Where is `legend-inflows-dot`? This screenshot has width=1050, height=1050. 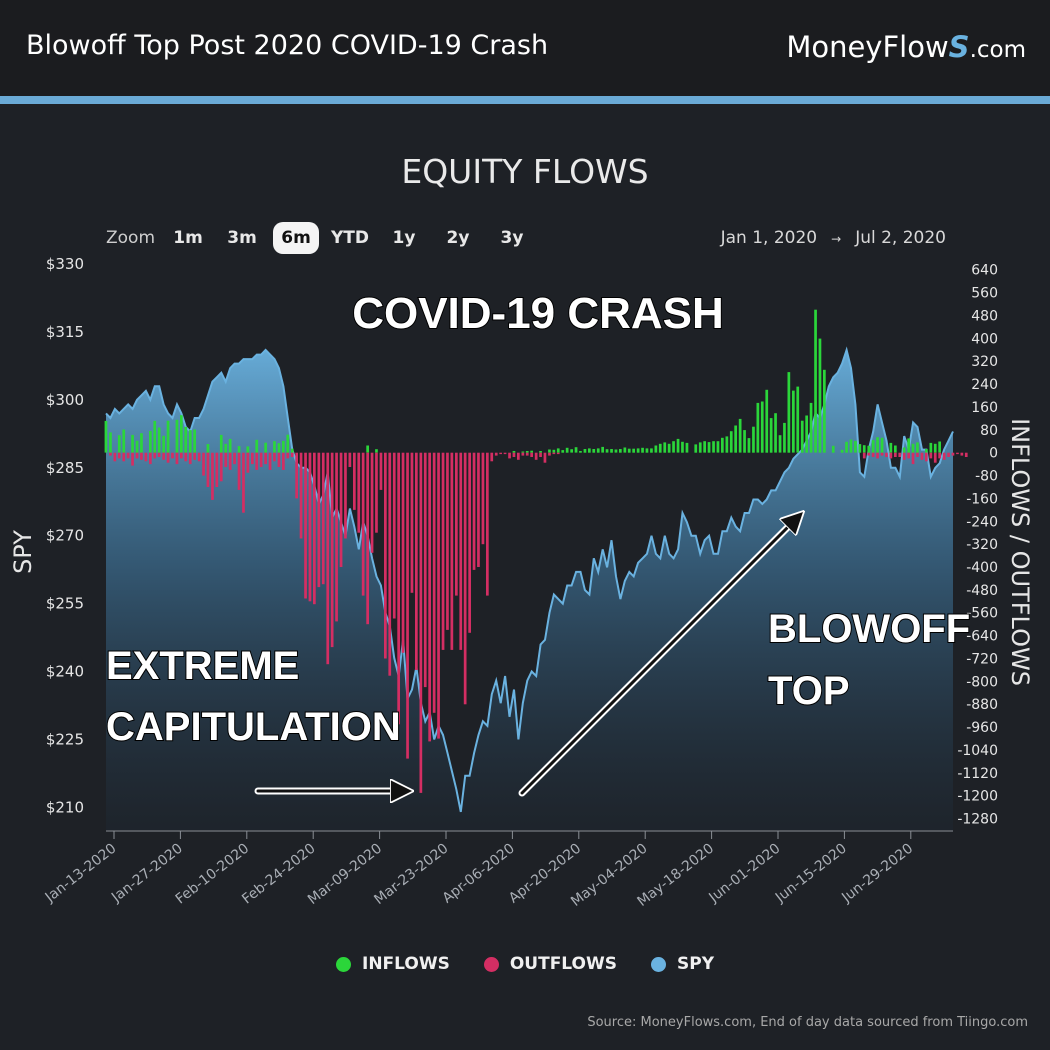 legend-inflows-dot is located at coordinates (343, 964).